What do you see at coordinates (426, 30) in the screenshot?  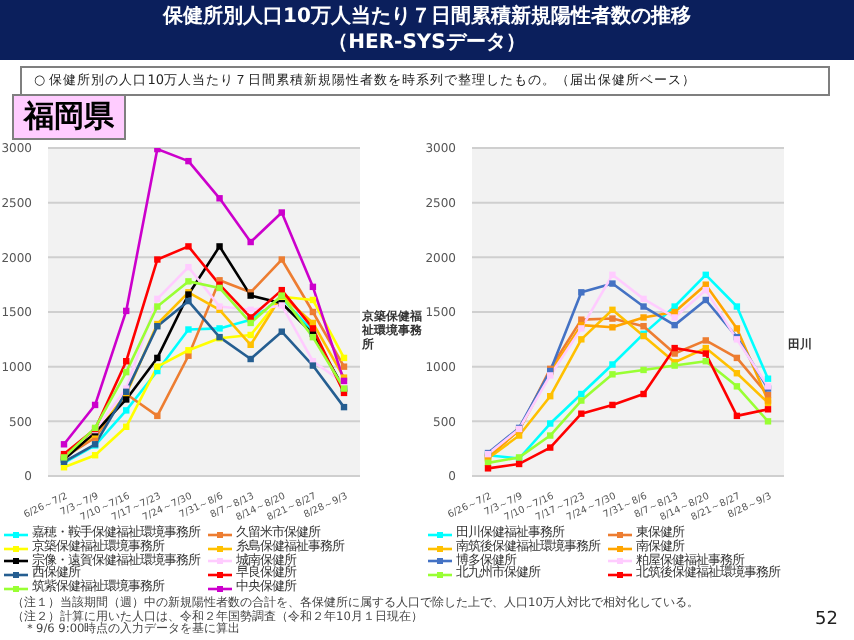 I see `text: 保健所別人口10万人当たり７日間累積新規陽性者数の推移（HER-SYSデータ）` at bounding box center [426, 30].